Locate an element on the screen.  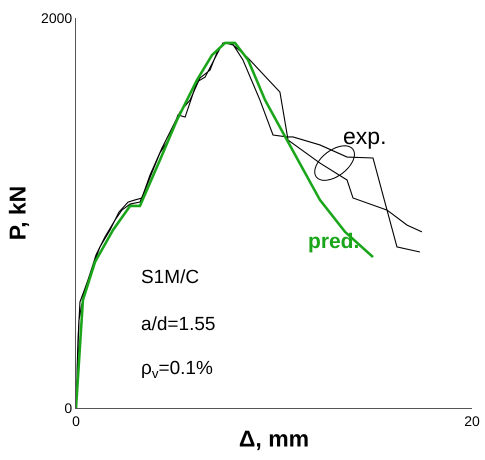
annotation: a/d=1.55 is located at coordinates (178, 324).